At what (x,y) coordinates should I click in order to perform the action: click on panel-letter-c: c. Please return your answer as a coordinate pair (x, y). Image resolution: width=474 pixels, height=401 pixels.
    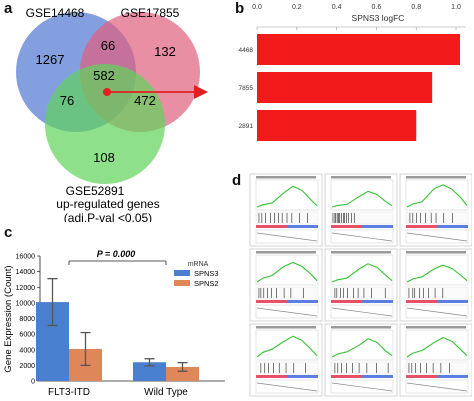
    Looking at the image, I should click on (8, 232).